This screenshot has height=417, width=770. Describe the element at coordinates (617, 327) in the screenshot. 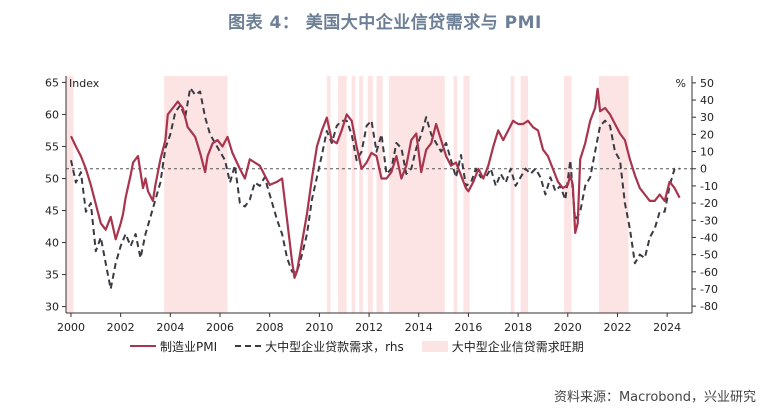

I see `x-tick-label-2022: 2022` at that location.